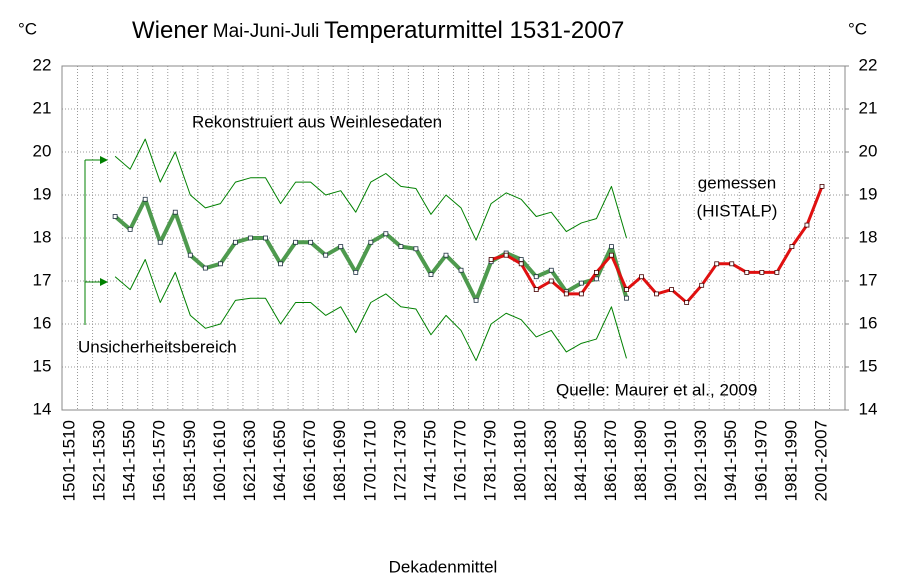  Describe the element at coordinates (159, 460) in the screenshot. I see `x-tick-label: 1561-1570` at that location.